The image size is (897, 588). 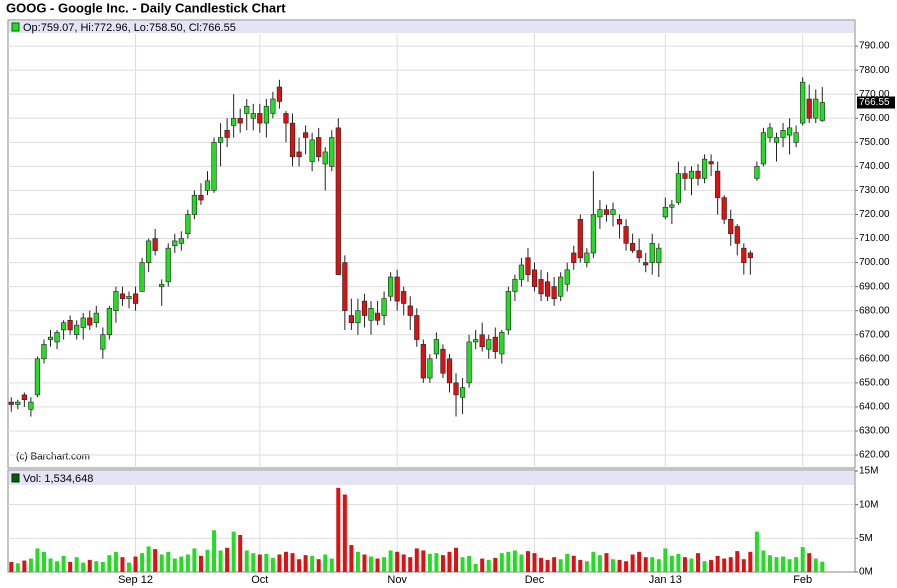 What do you see at coordinates (874, 286) in the screenshot?
I see `y-tick-label: 690.00` at bounding box center [874, 286].